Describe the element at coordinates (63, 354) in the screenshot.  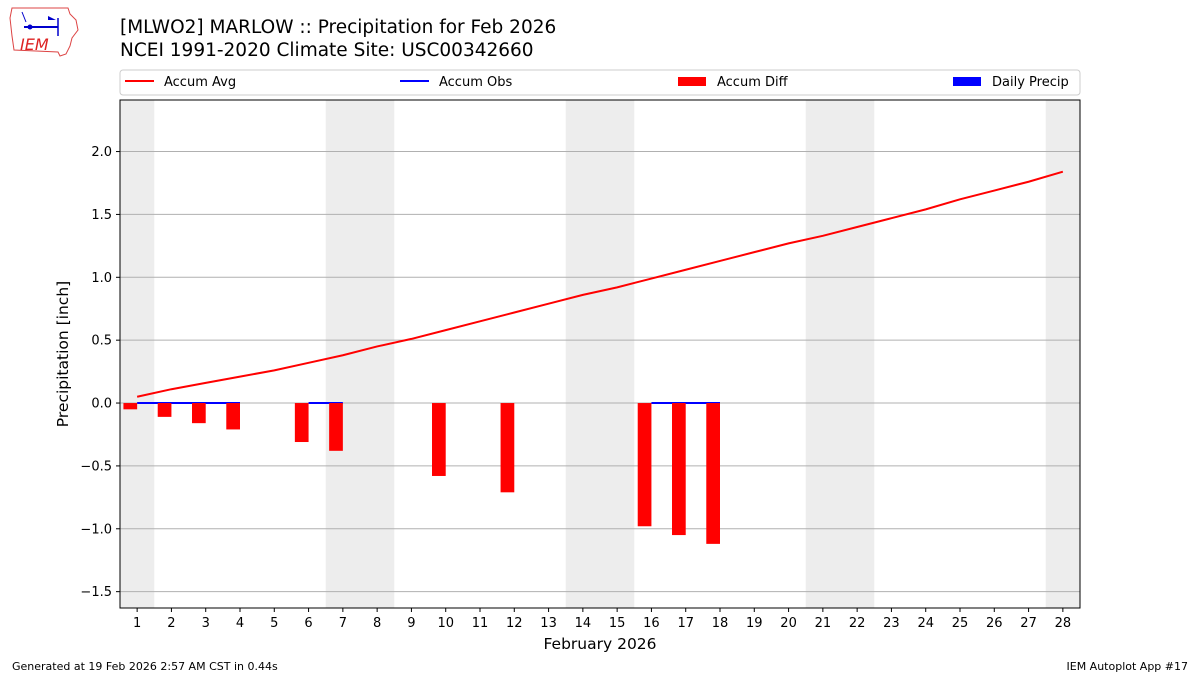
I see `y-axis-label: Precipitation [inch]` at that location.